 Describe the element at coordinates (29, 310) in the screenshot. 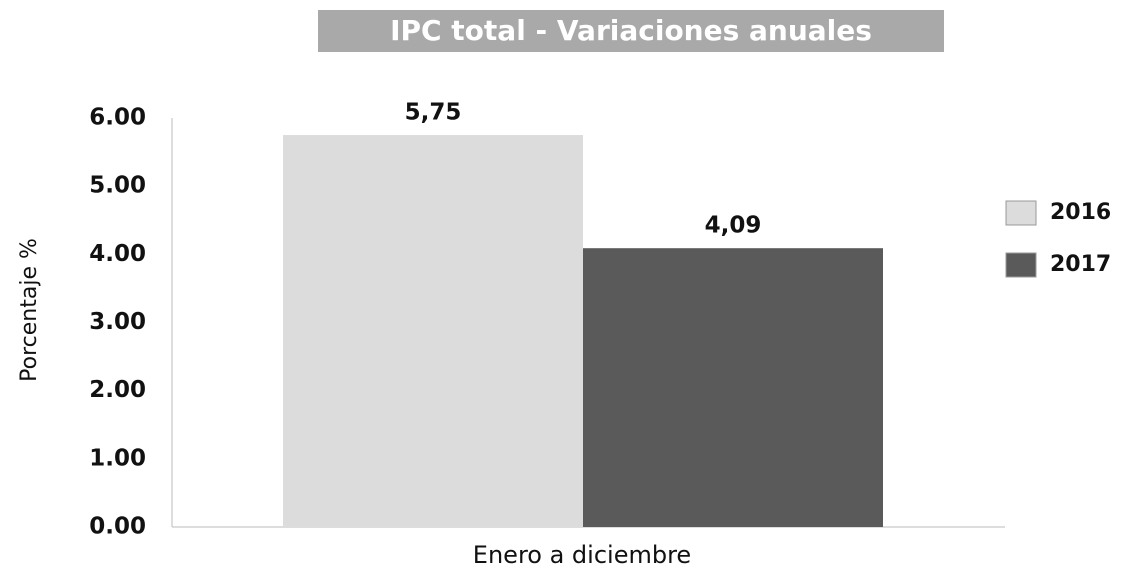

I see `y-axis-label: Porcentaje %` at that location.